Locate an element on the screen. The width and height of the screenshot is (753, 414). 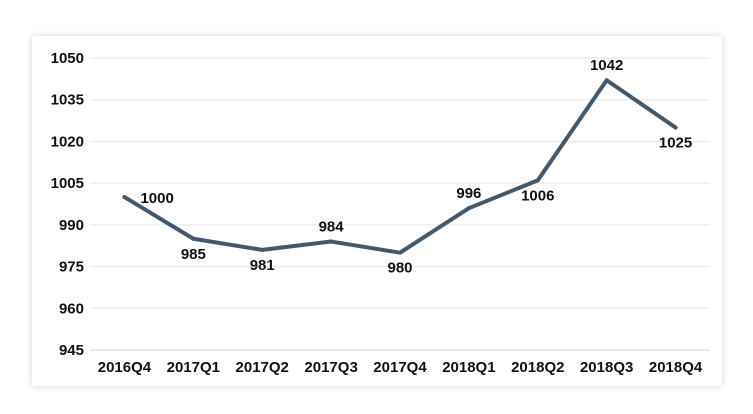
y-tick-label: 990 is located at coordinates (71, 225).